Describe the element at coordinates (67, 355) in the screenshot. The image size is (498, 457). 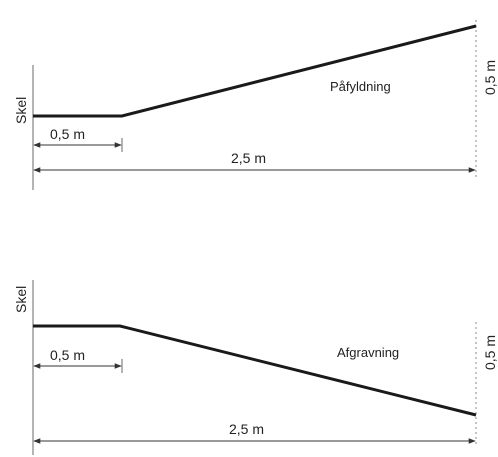
I see `excavation-short-dimension-label: 0,5 m` at that location.